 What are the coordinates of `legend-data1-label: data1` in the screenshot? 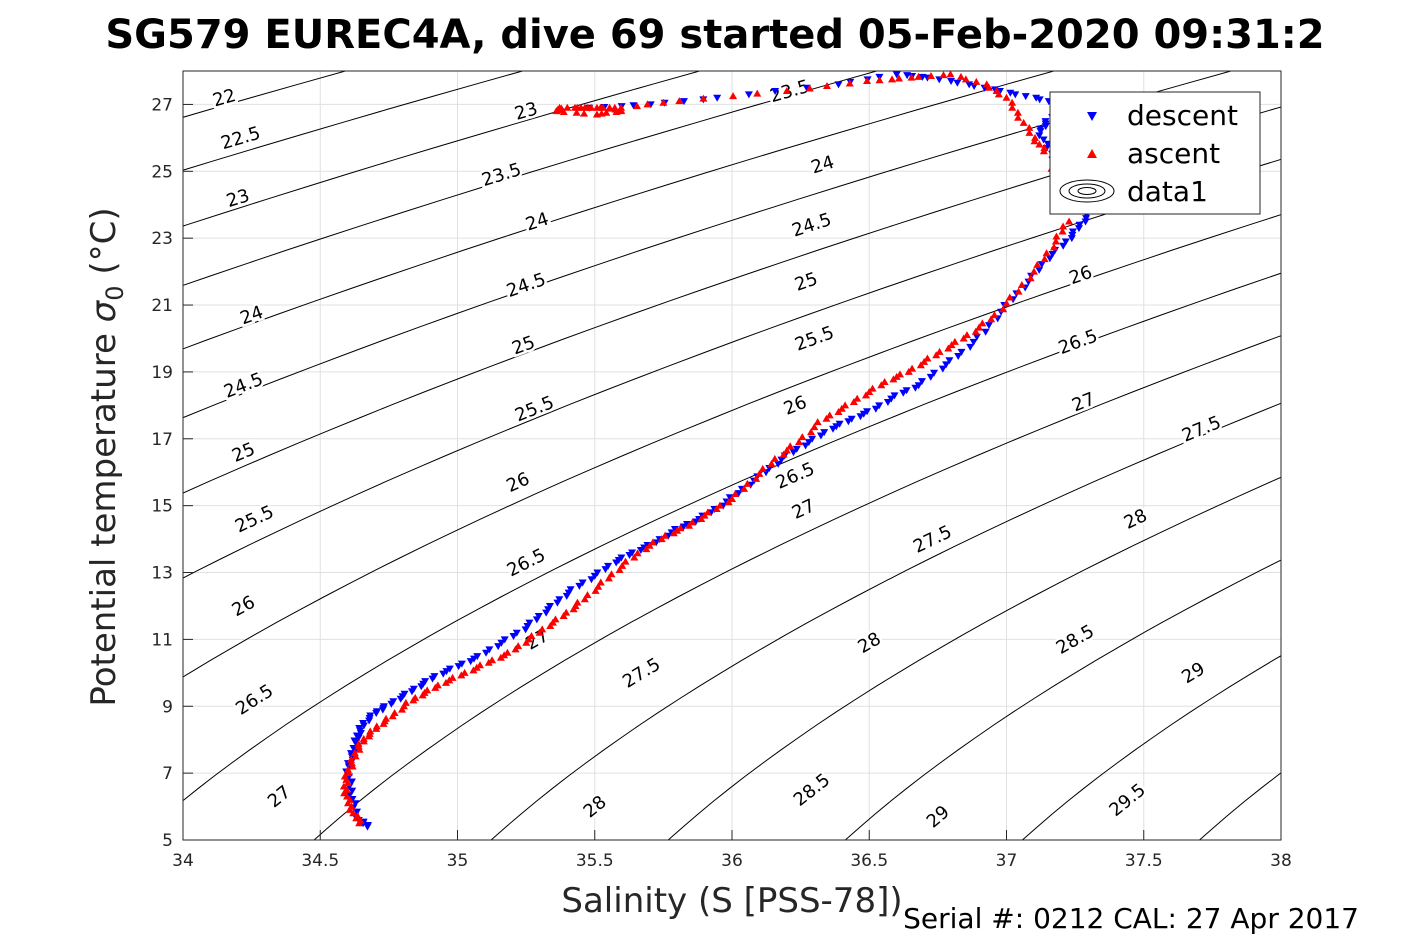 It's located at (1167, 191).